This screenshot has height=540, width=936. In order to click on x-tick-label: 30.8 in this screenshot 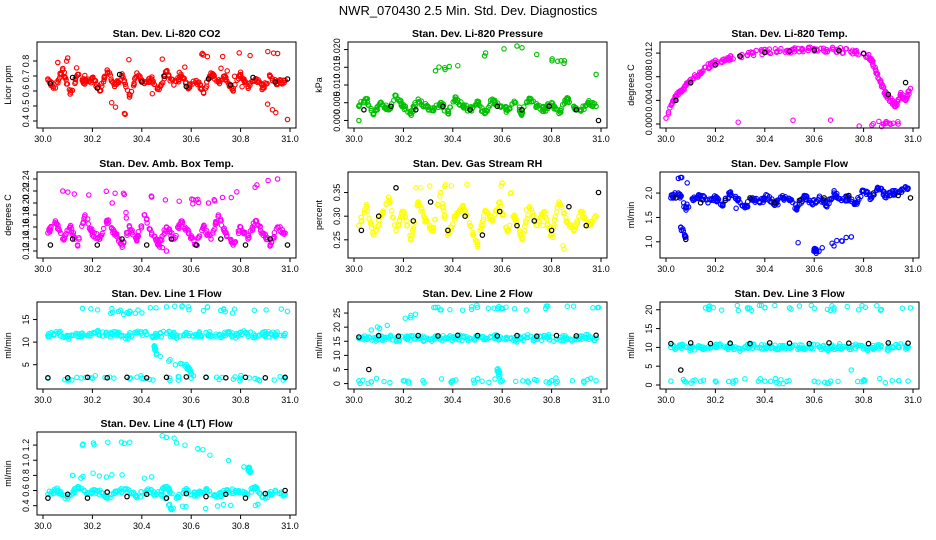, I will do `click(241, 269)`.